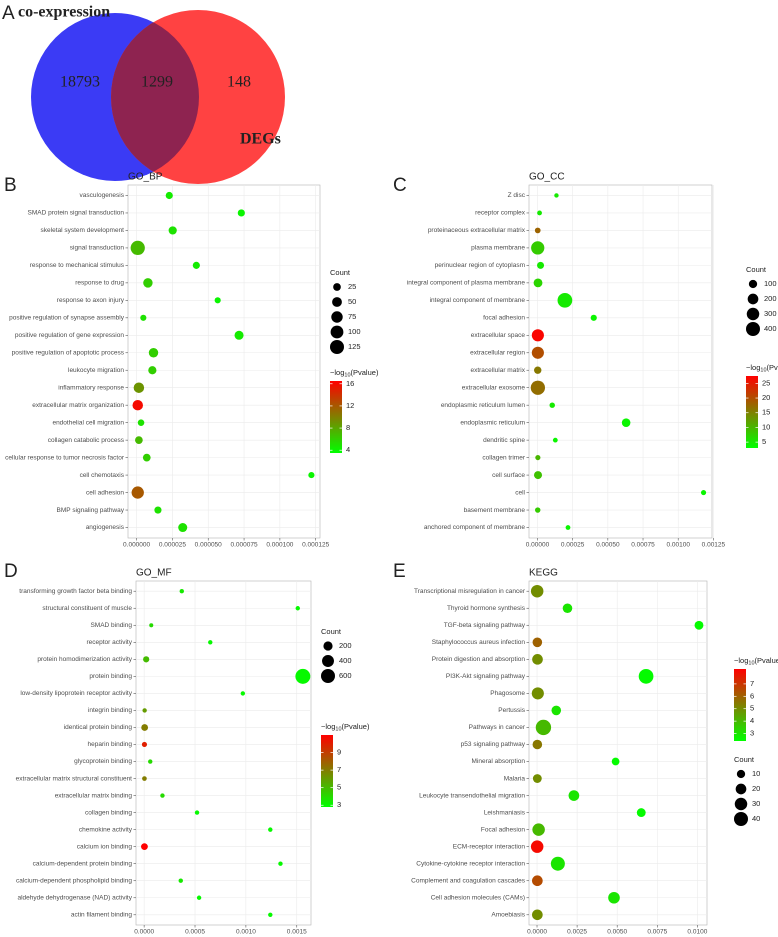 This screenshot has height=937, width=778. Describe the element at coordinates (497, 370) in the screenshot. I see `category-label: extracellular matrix` at that location.